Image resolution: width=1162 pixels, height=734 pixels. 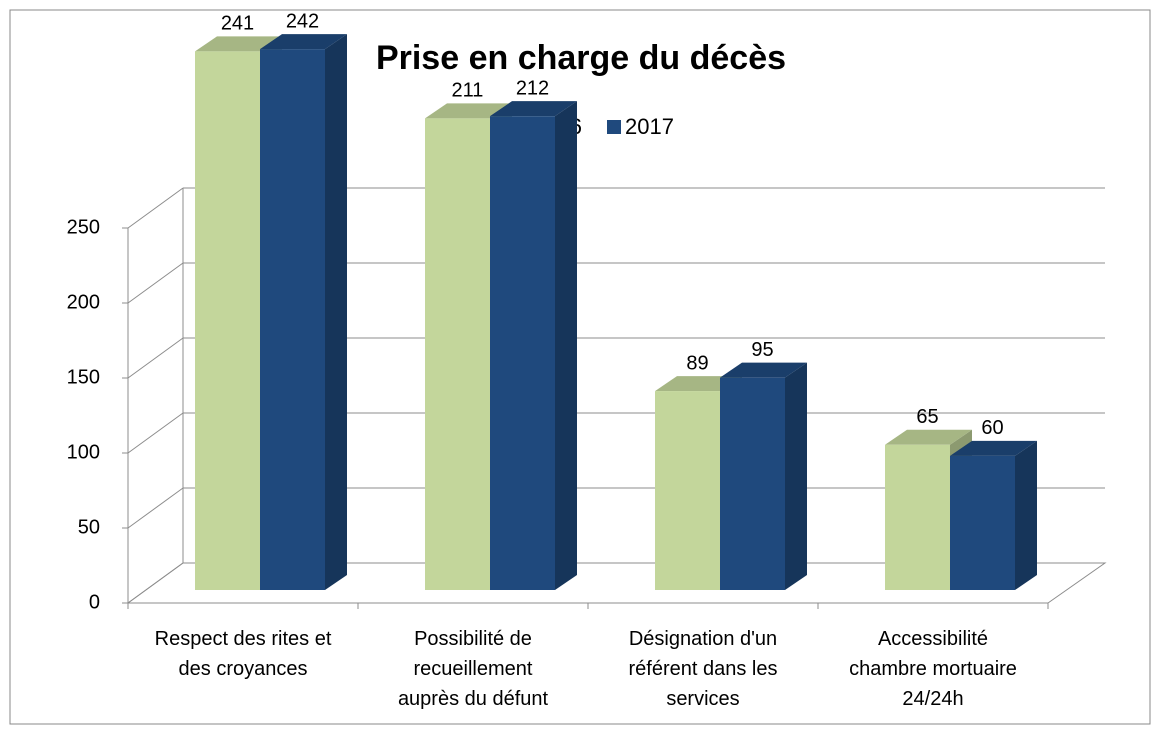 I want to click on data-label: 211, so click(x=468, y=91).